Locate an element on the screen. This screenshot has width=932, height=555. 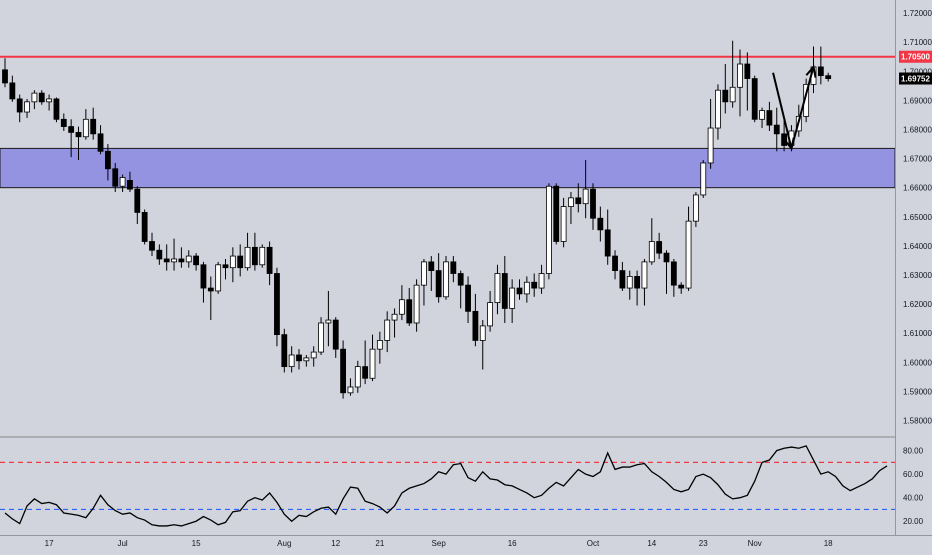
rsi-pane is located at coordinates (447, 486).